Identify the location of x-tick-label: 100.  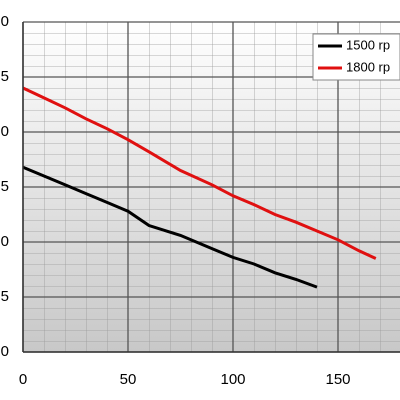
(232, 379).